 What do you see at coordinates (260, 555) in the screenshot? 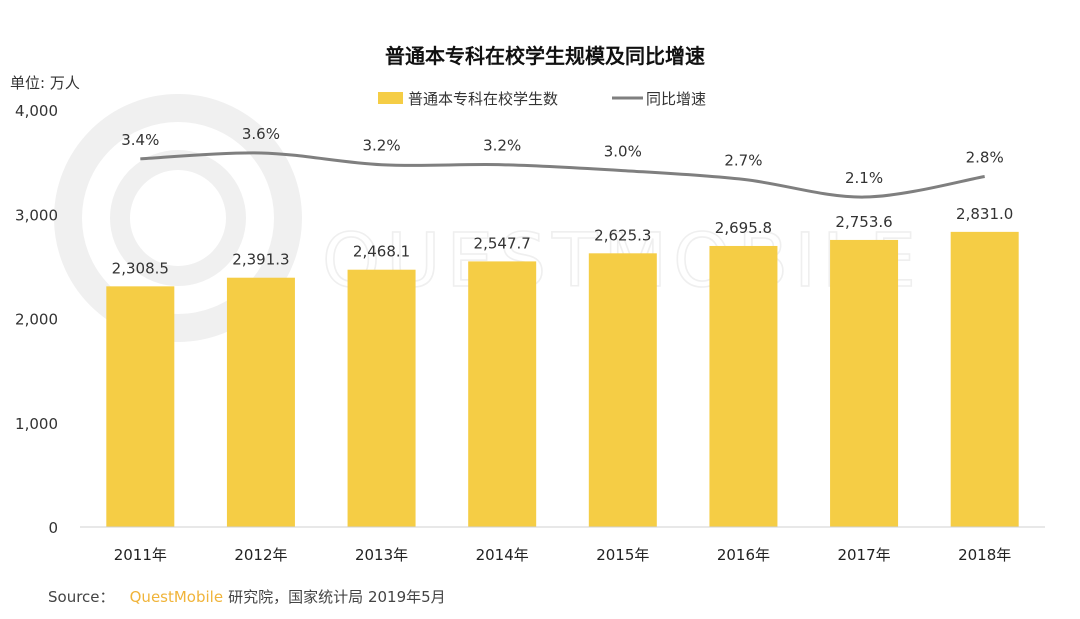
I see `x-tick-label: 2012年` at bounding box center [260, 555].